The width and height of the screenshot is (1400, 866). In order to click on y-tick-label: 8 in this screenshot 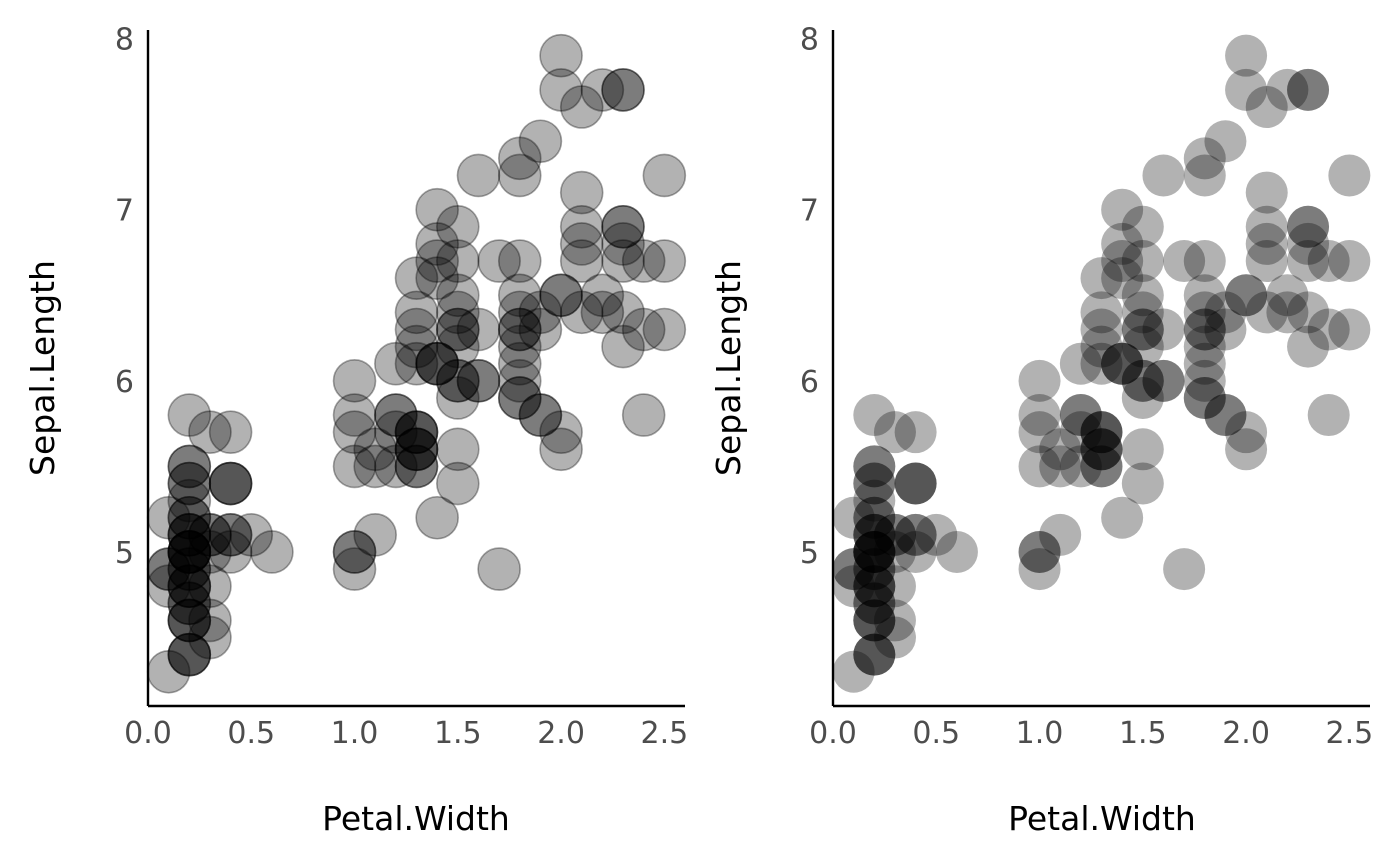, I will do `click(124, 40)`.